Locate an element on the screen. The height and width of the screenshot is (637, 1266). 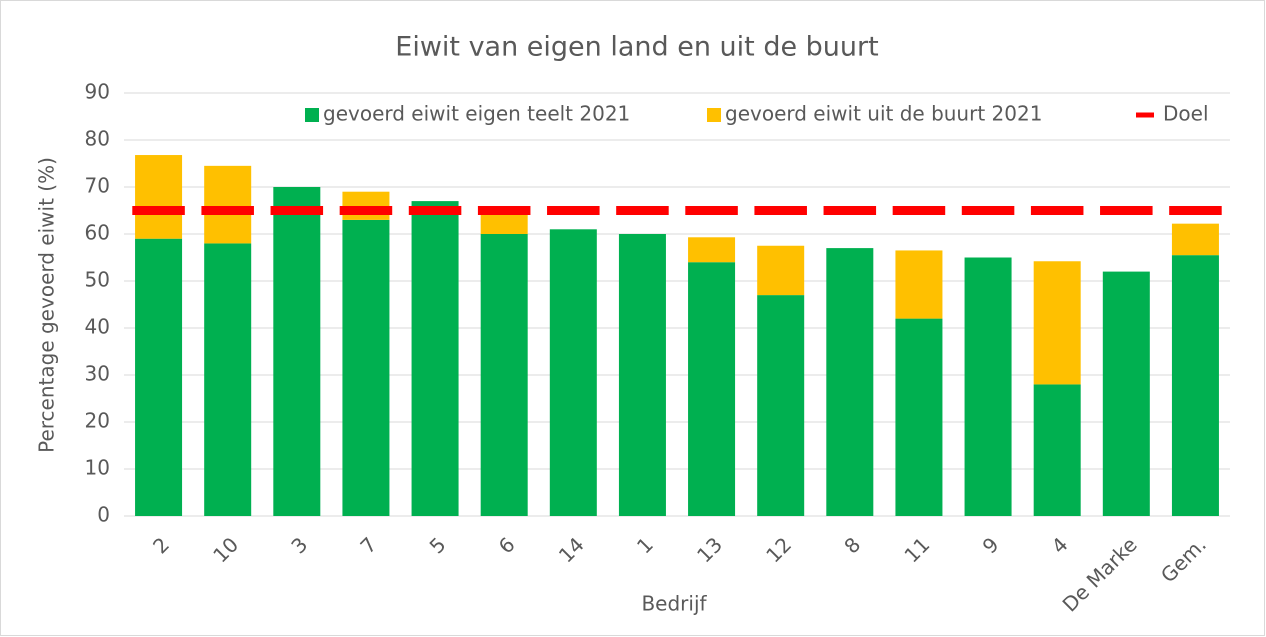
y-tick-label: 50 is located at coordinates (97, 280).